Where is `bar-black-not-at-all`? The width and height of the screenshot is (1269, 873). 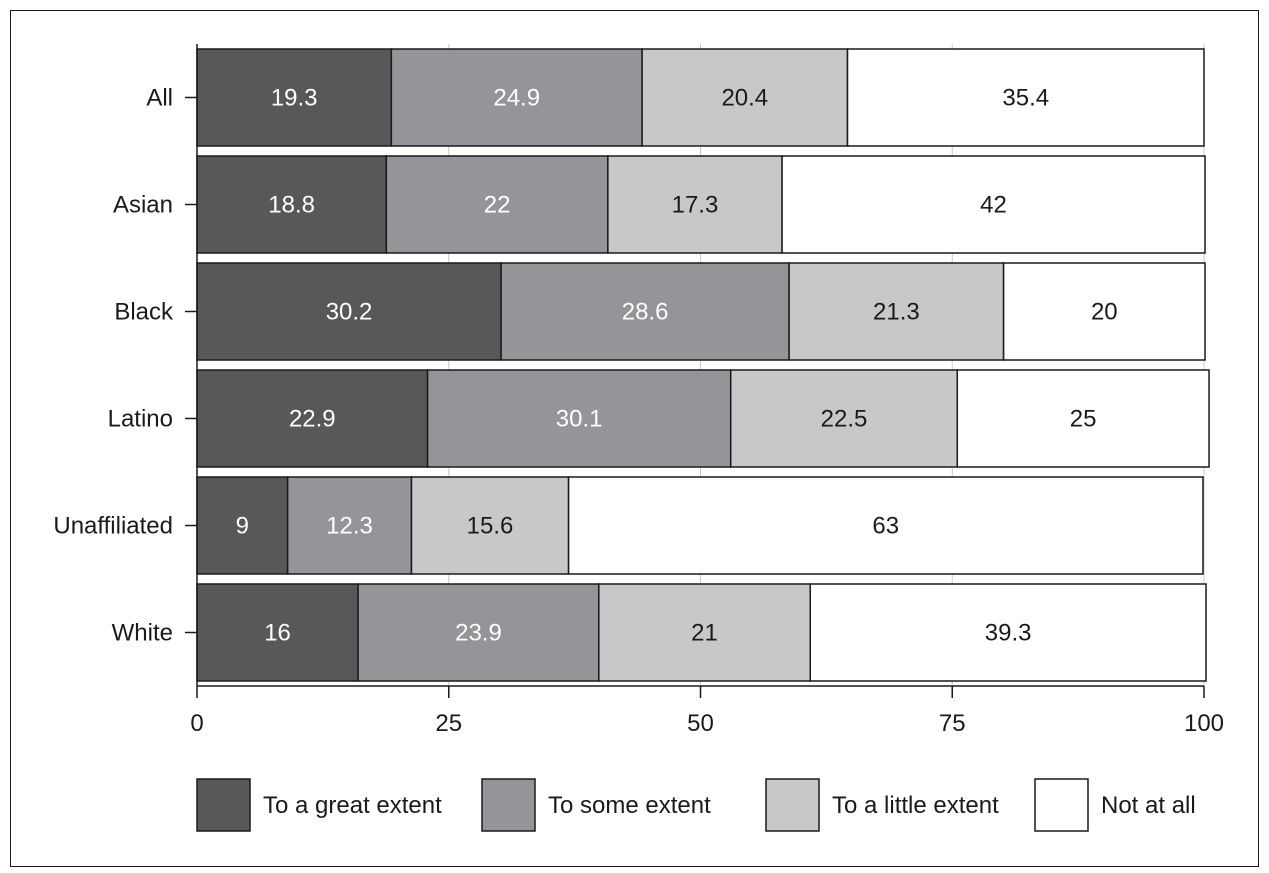 bar-black-not-at-all is located at coordinates (1104, 311).